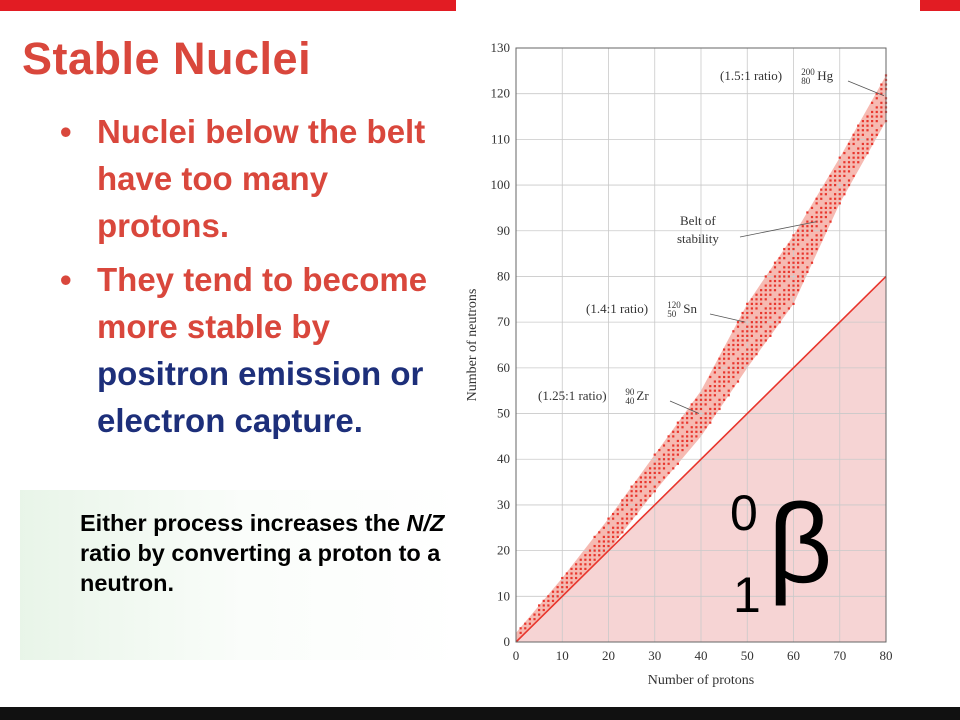  What do you see at coordinates (701, 655) in the screenshot?
I see `x-tick-label: 40` at bounding box center [701, 655].